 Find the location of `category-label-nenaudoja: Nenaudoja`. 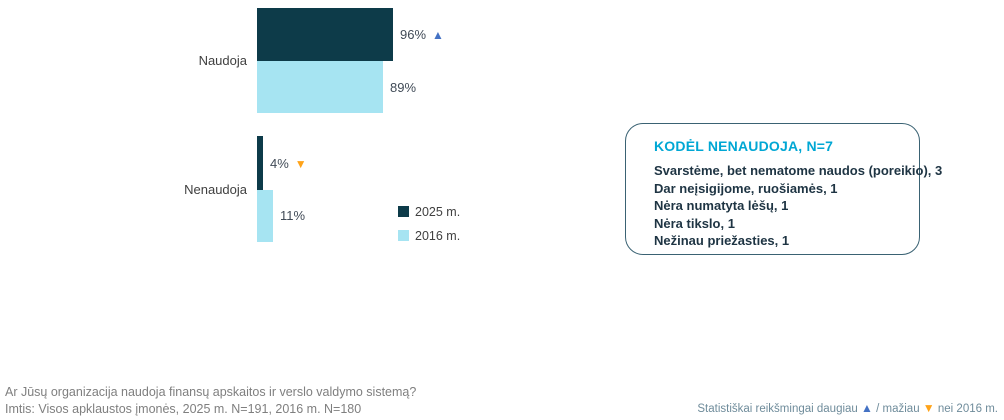

category-label-nenaudoja: Nenaudoja is located at coordinates (215, 189).